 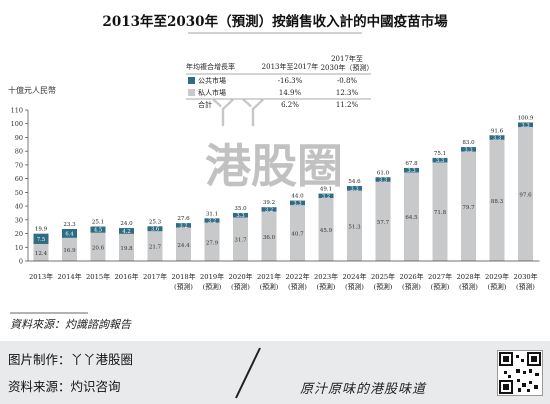 I want to click on x-tick-label: 2015年, so click(x=98, y=276).